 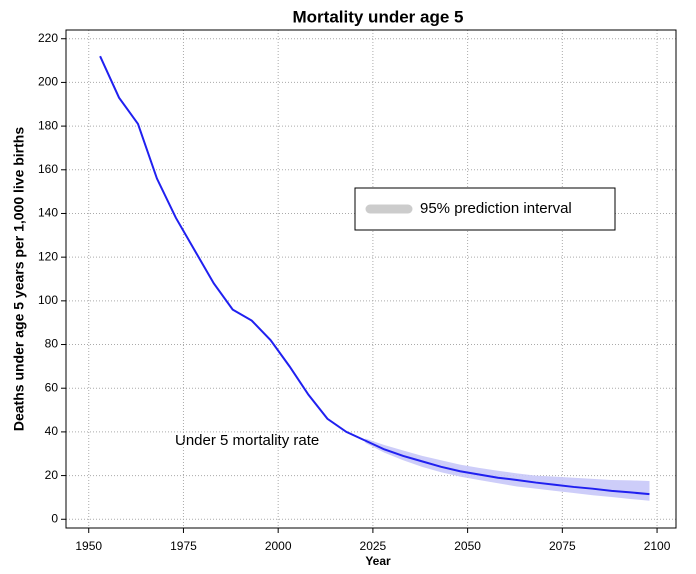 I want to click on y-tick-label: 0, so click(x=54, y=518).